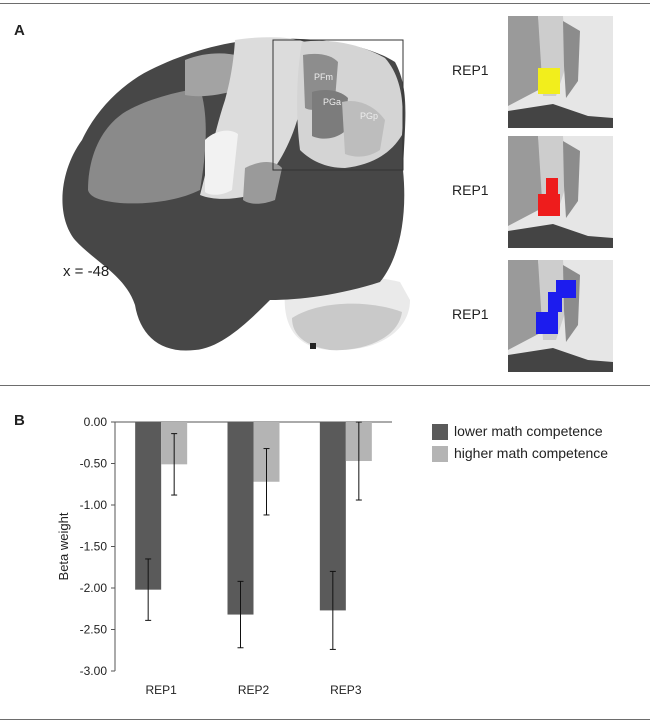 Image resolution: width=650 pixels, height=725 pixels. What do you see at coordinates (440, 454) in the screenshot?
I see `legend-swatch-higher` at bounding box center [440, 454].